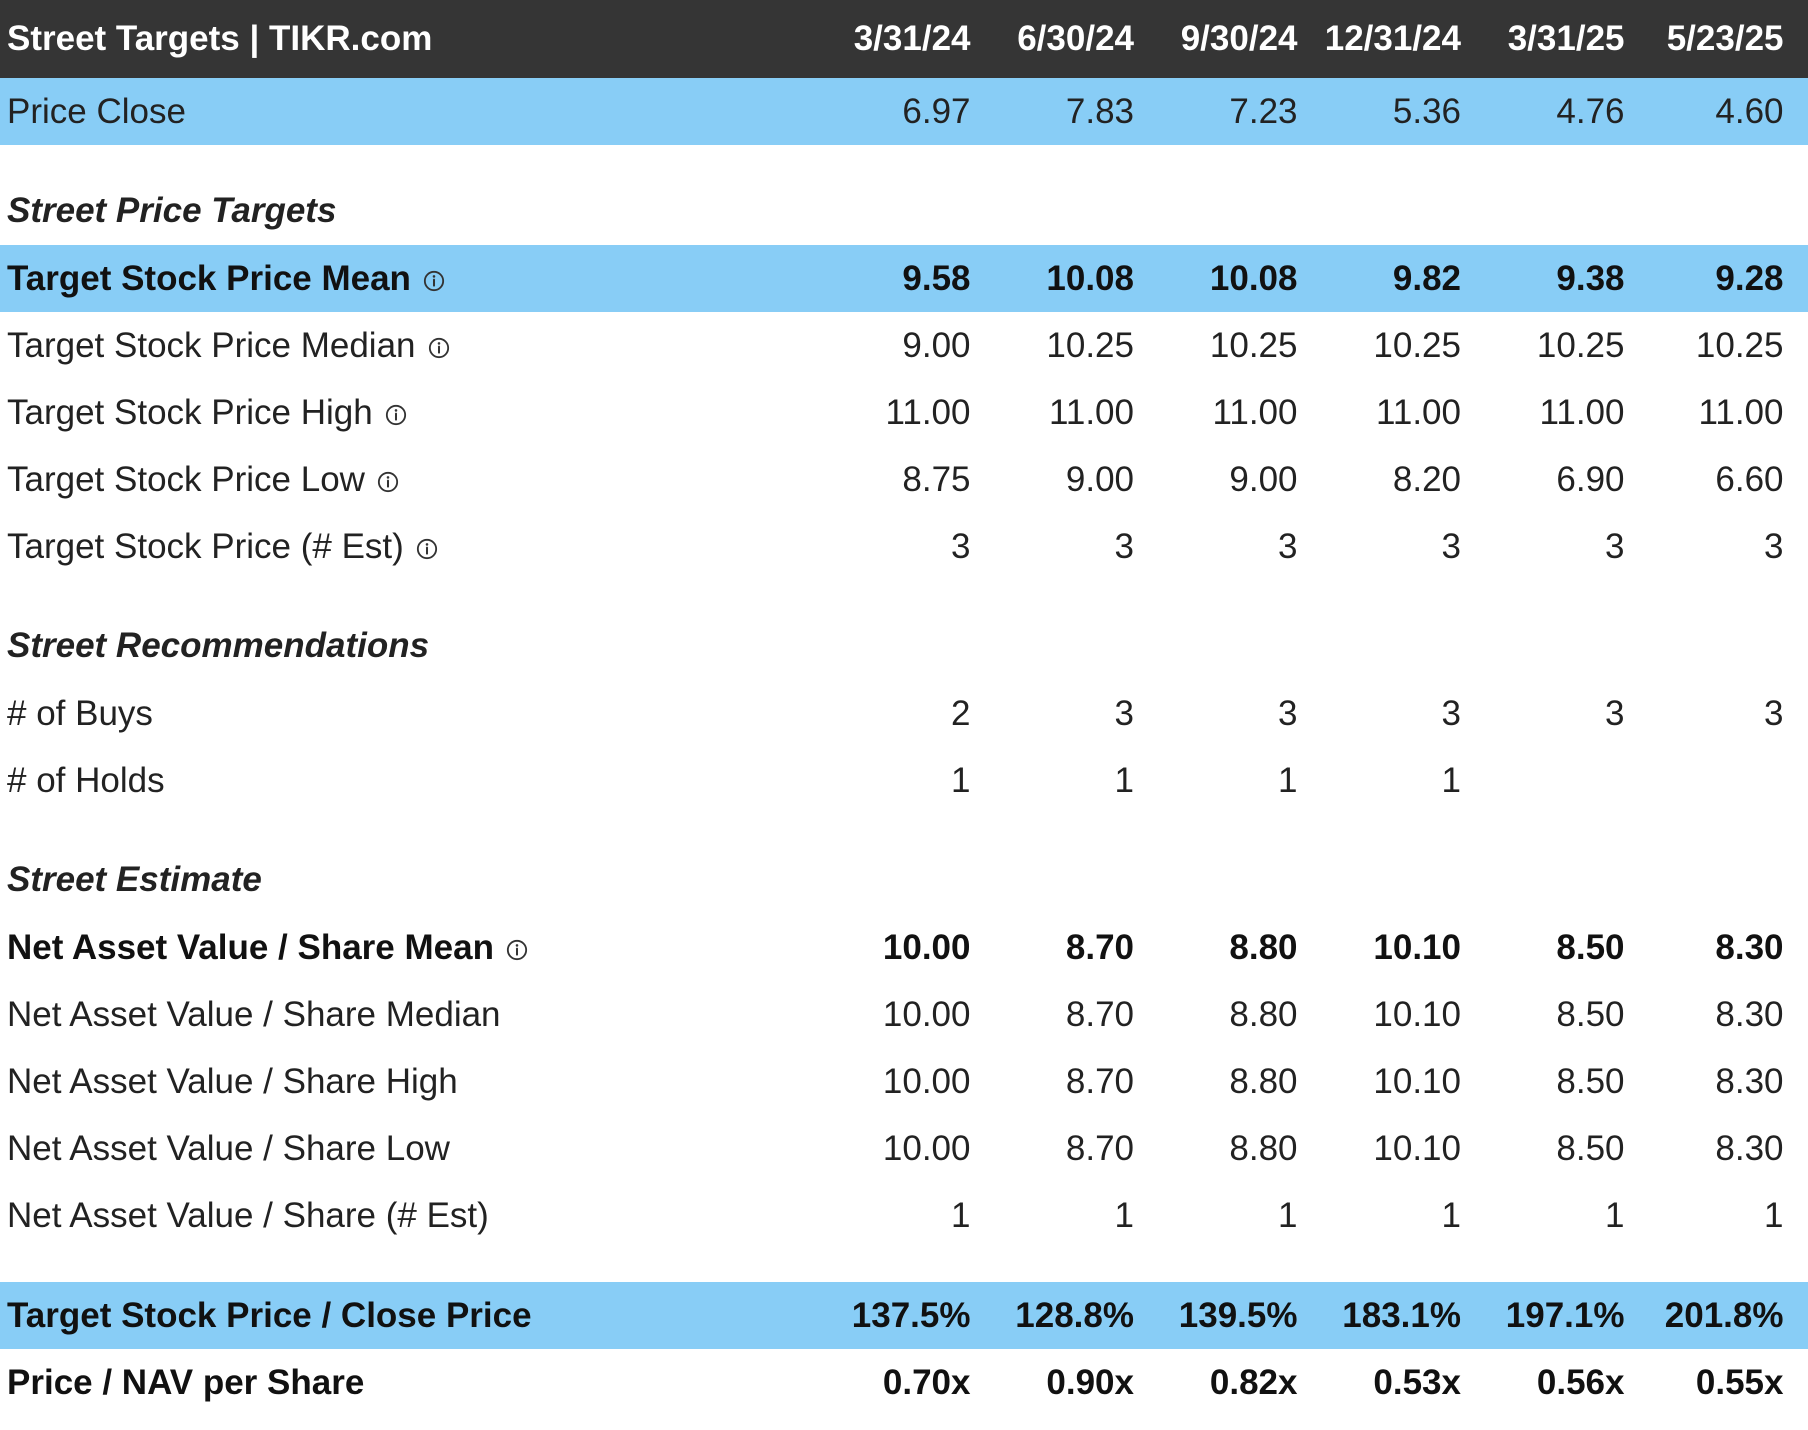 Image resolution: width=1808 pixels, height=1430 pixels. What do you see at coordinates (904, 780) in the screenshot?
I see `holds-row: # of Holds 1 1 1 1` at bounding box center [904, 780].